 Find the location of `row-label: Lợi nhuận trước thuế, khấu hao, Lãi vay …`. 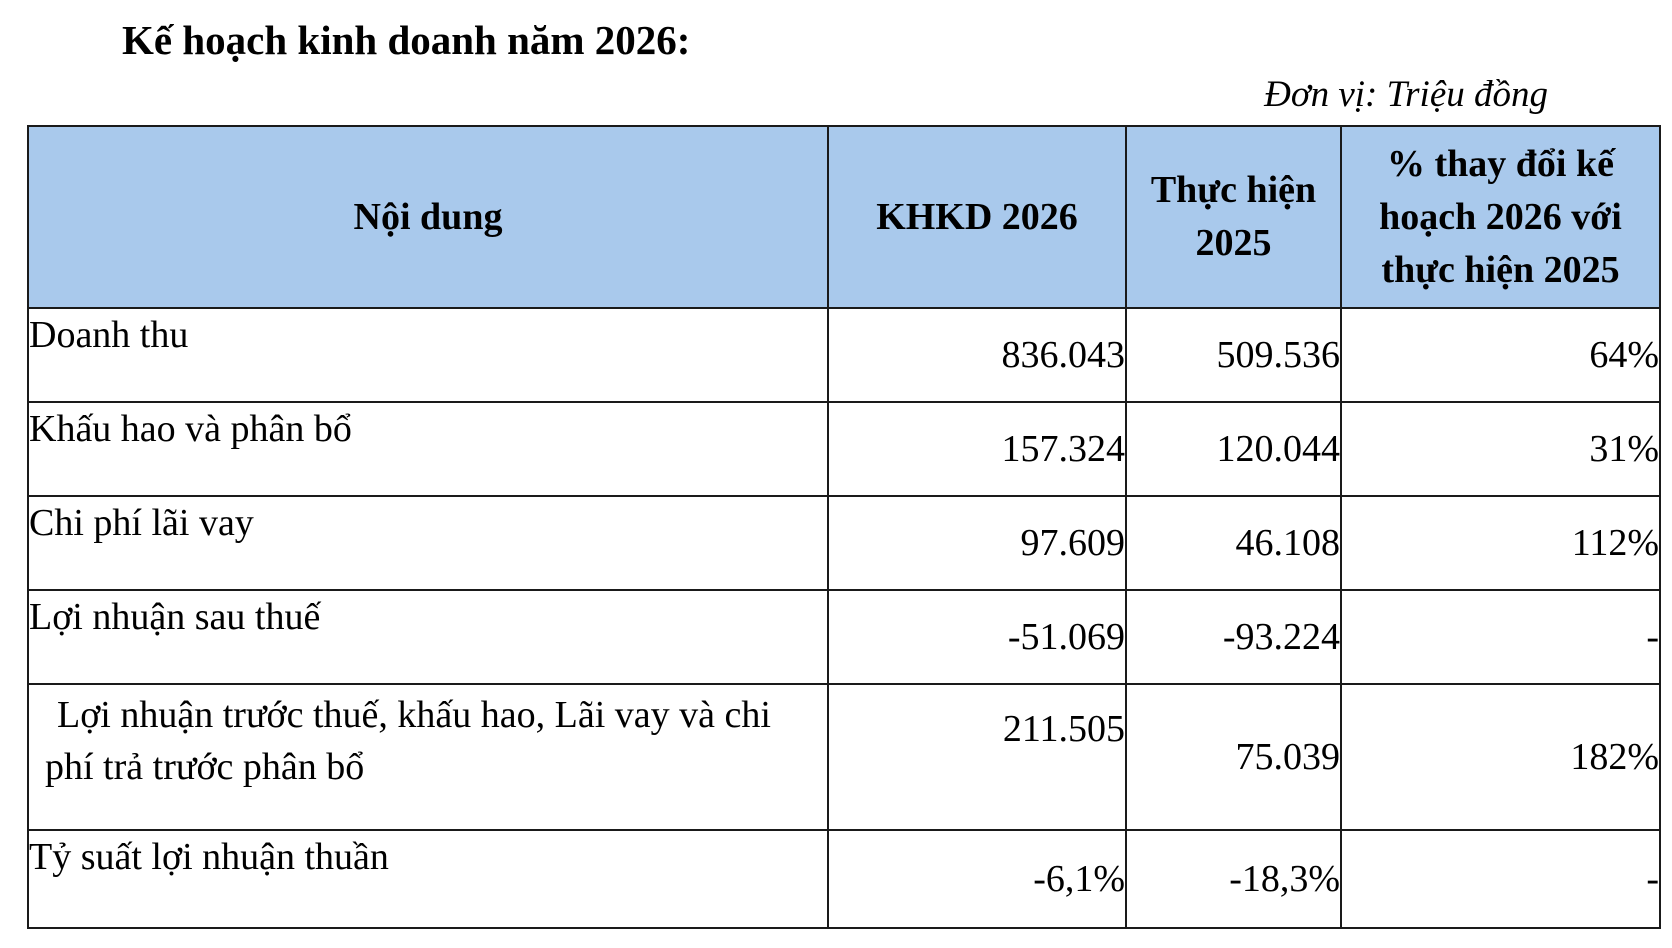

row-label: Lợi nhuận trước thuế, khấu hao, Lãi vay … is located at coordinates (428, 757).